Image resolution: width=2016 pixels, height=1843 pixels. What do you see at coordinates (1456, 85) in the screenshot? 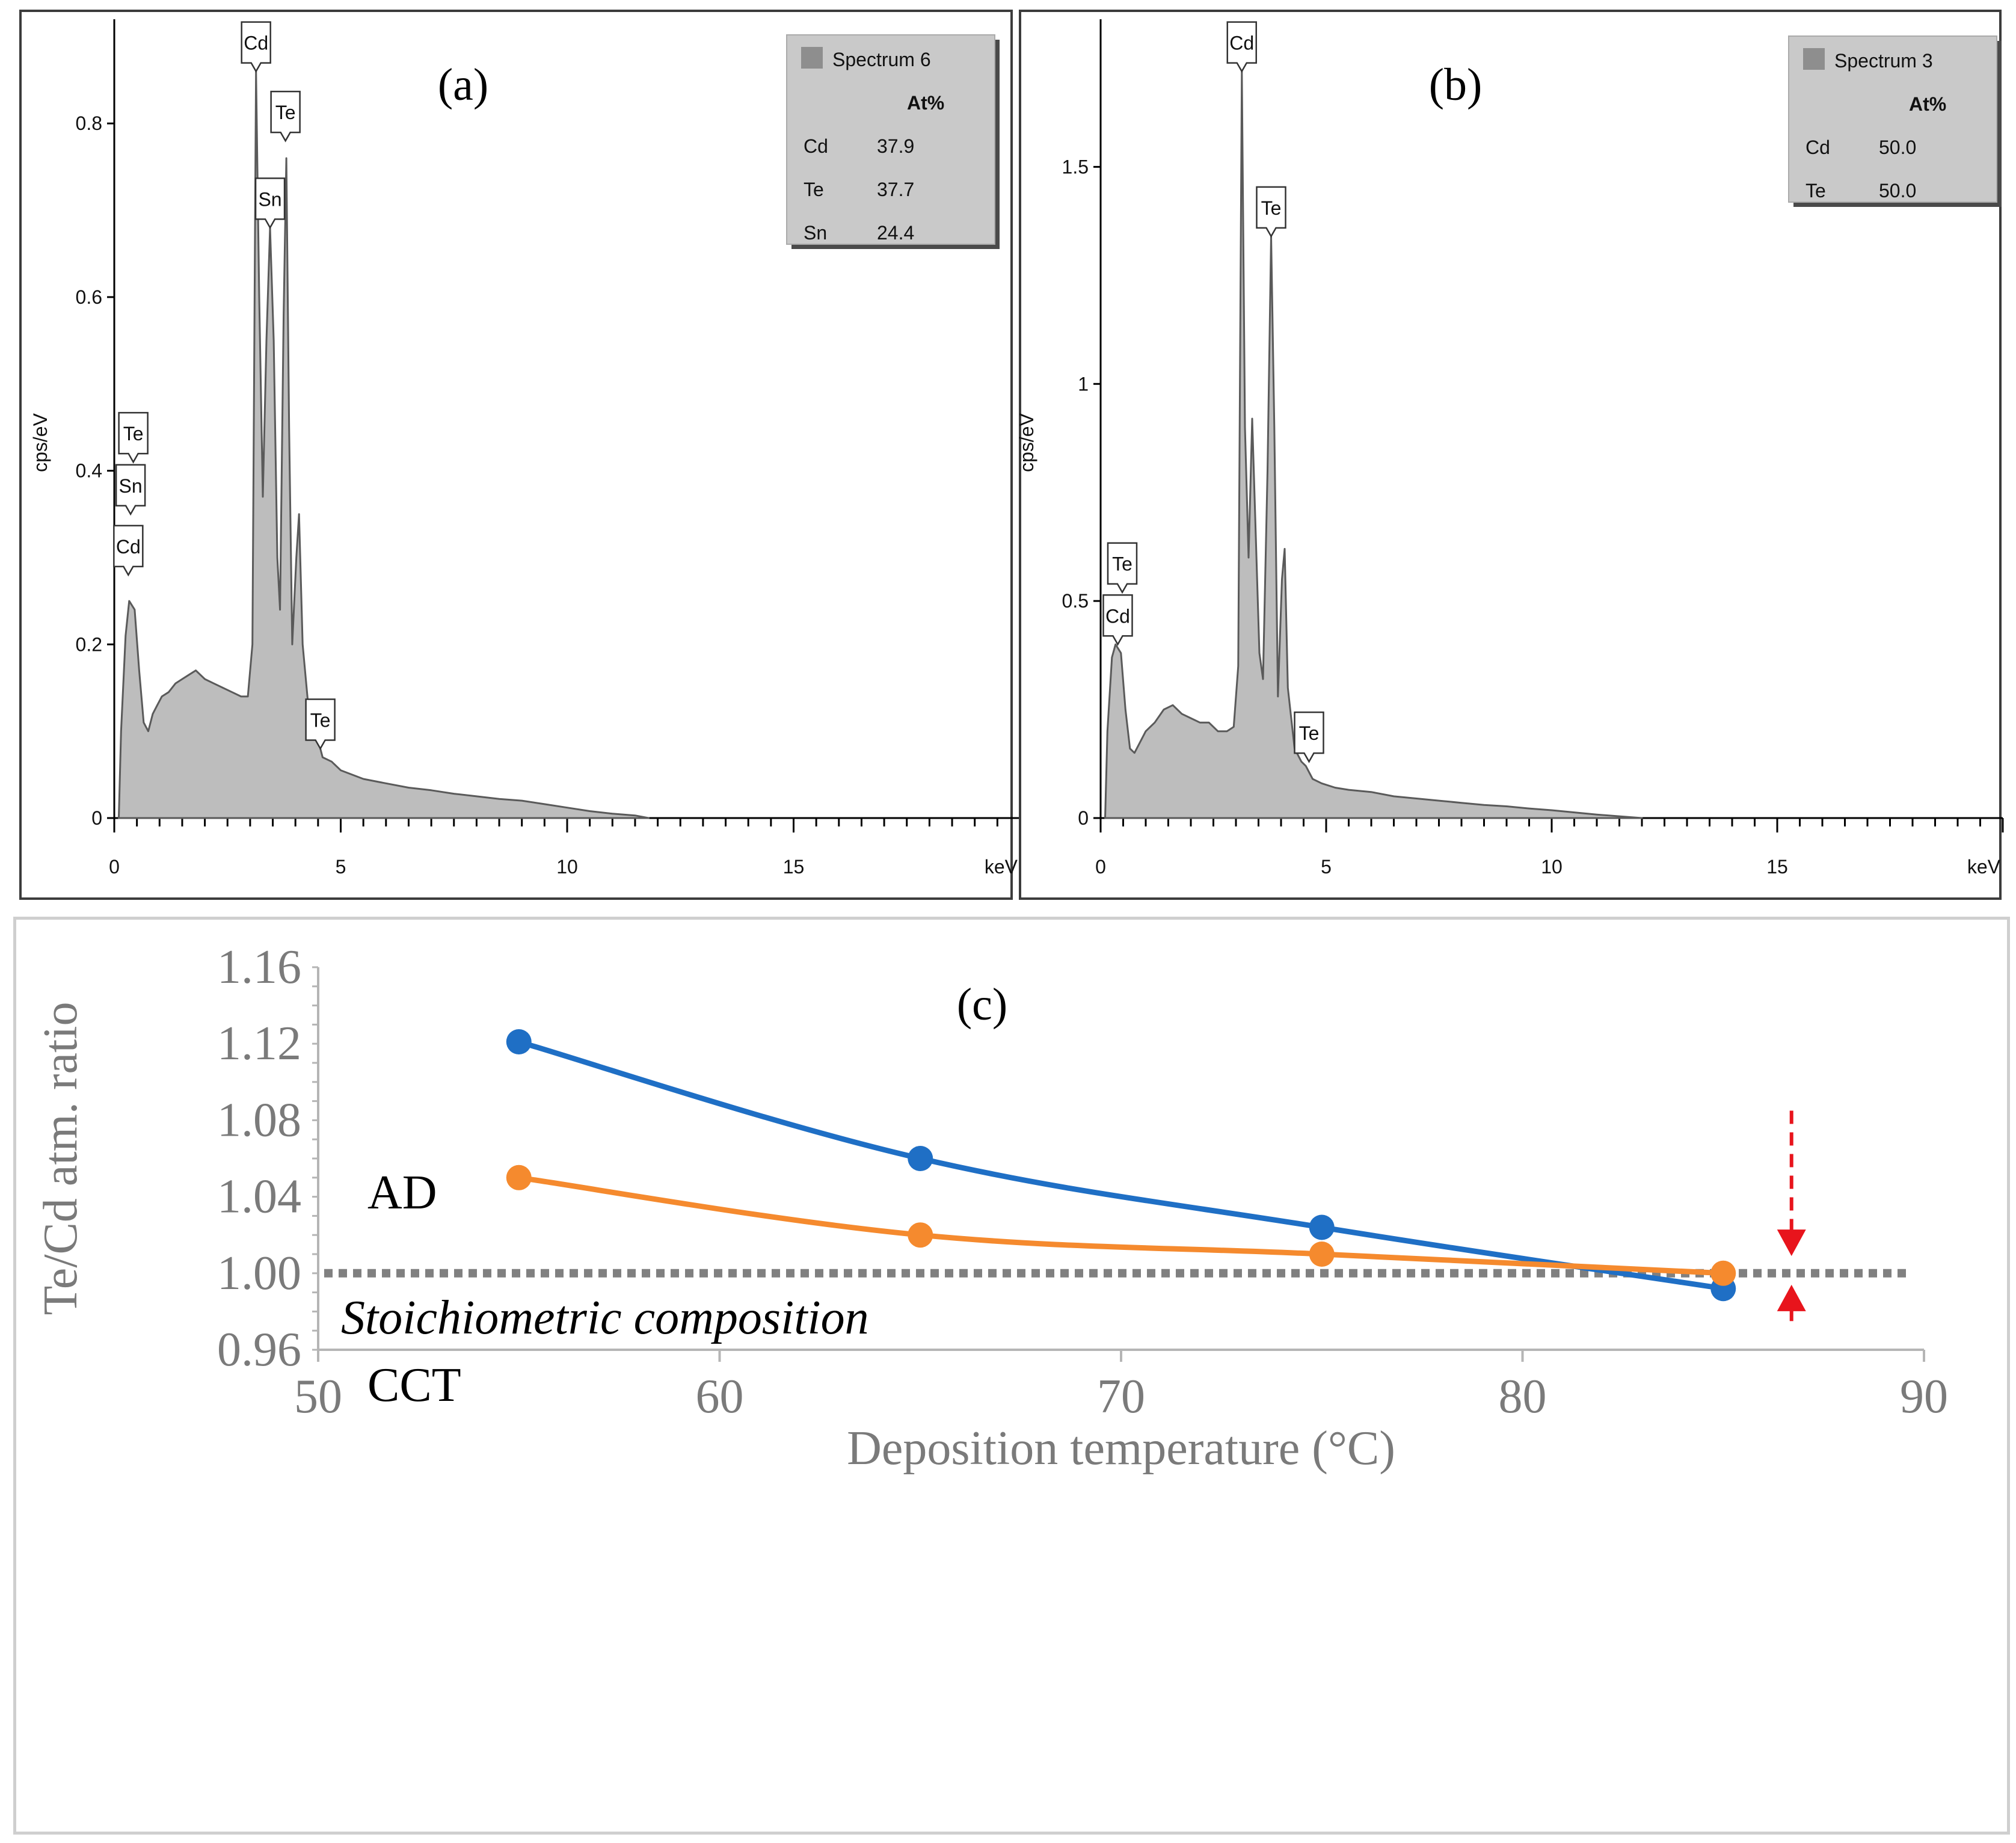
I see `panel-label: (b)` at bounding box center [1456, 85].